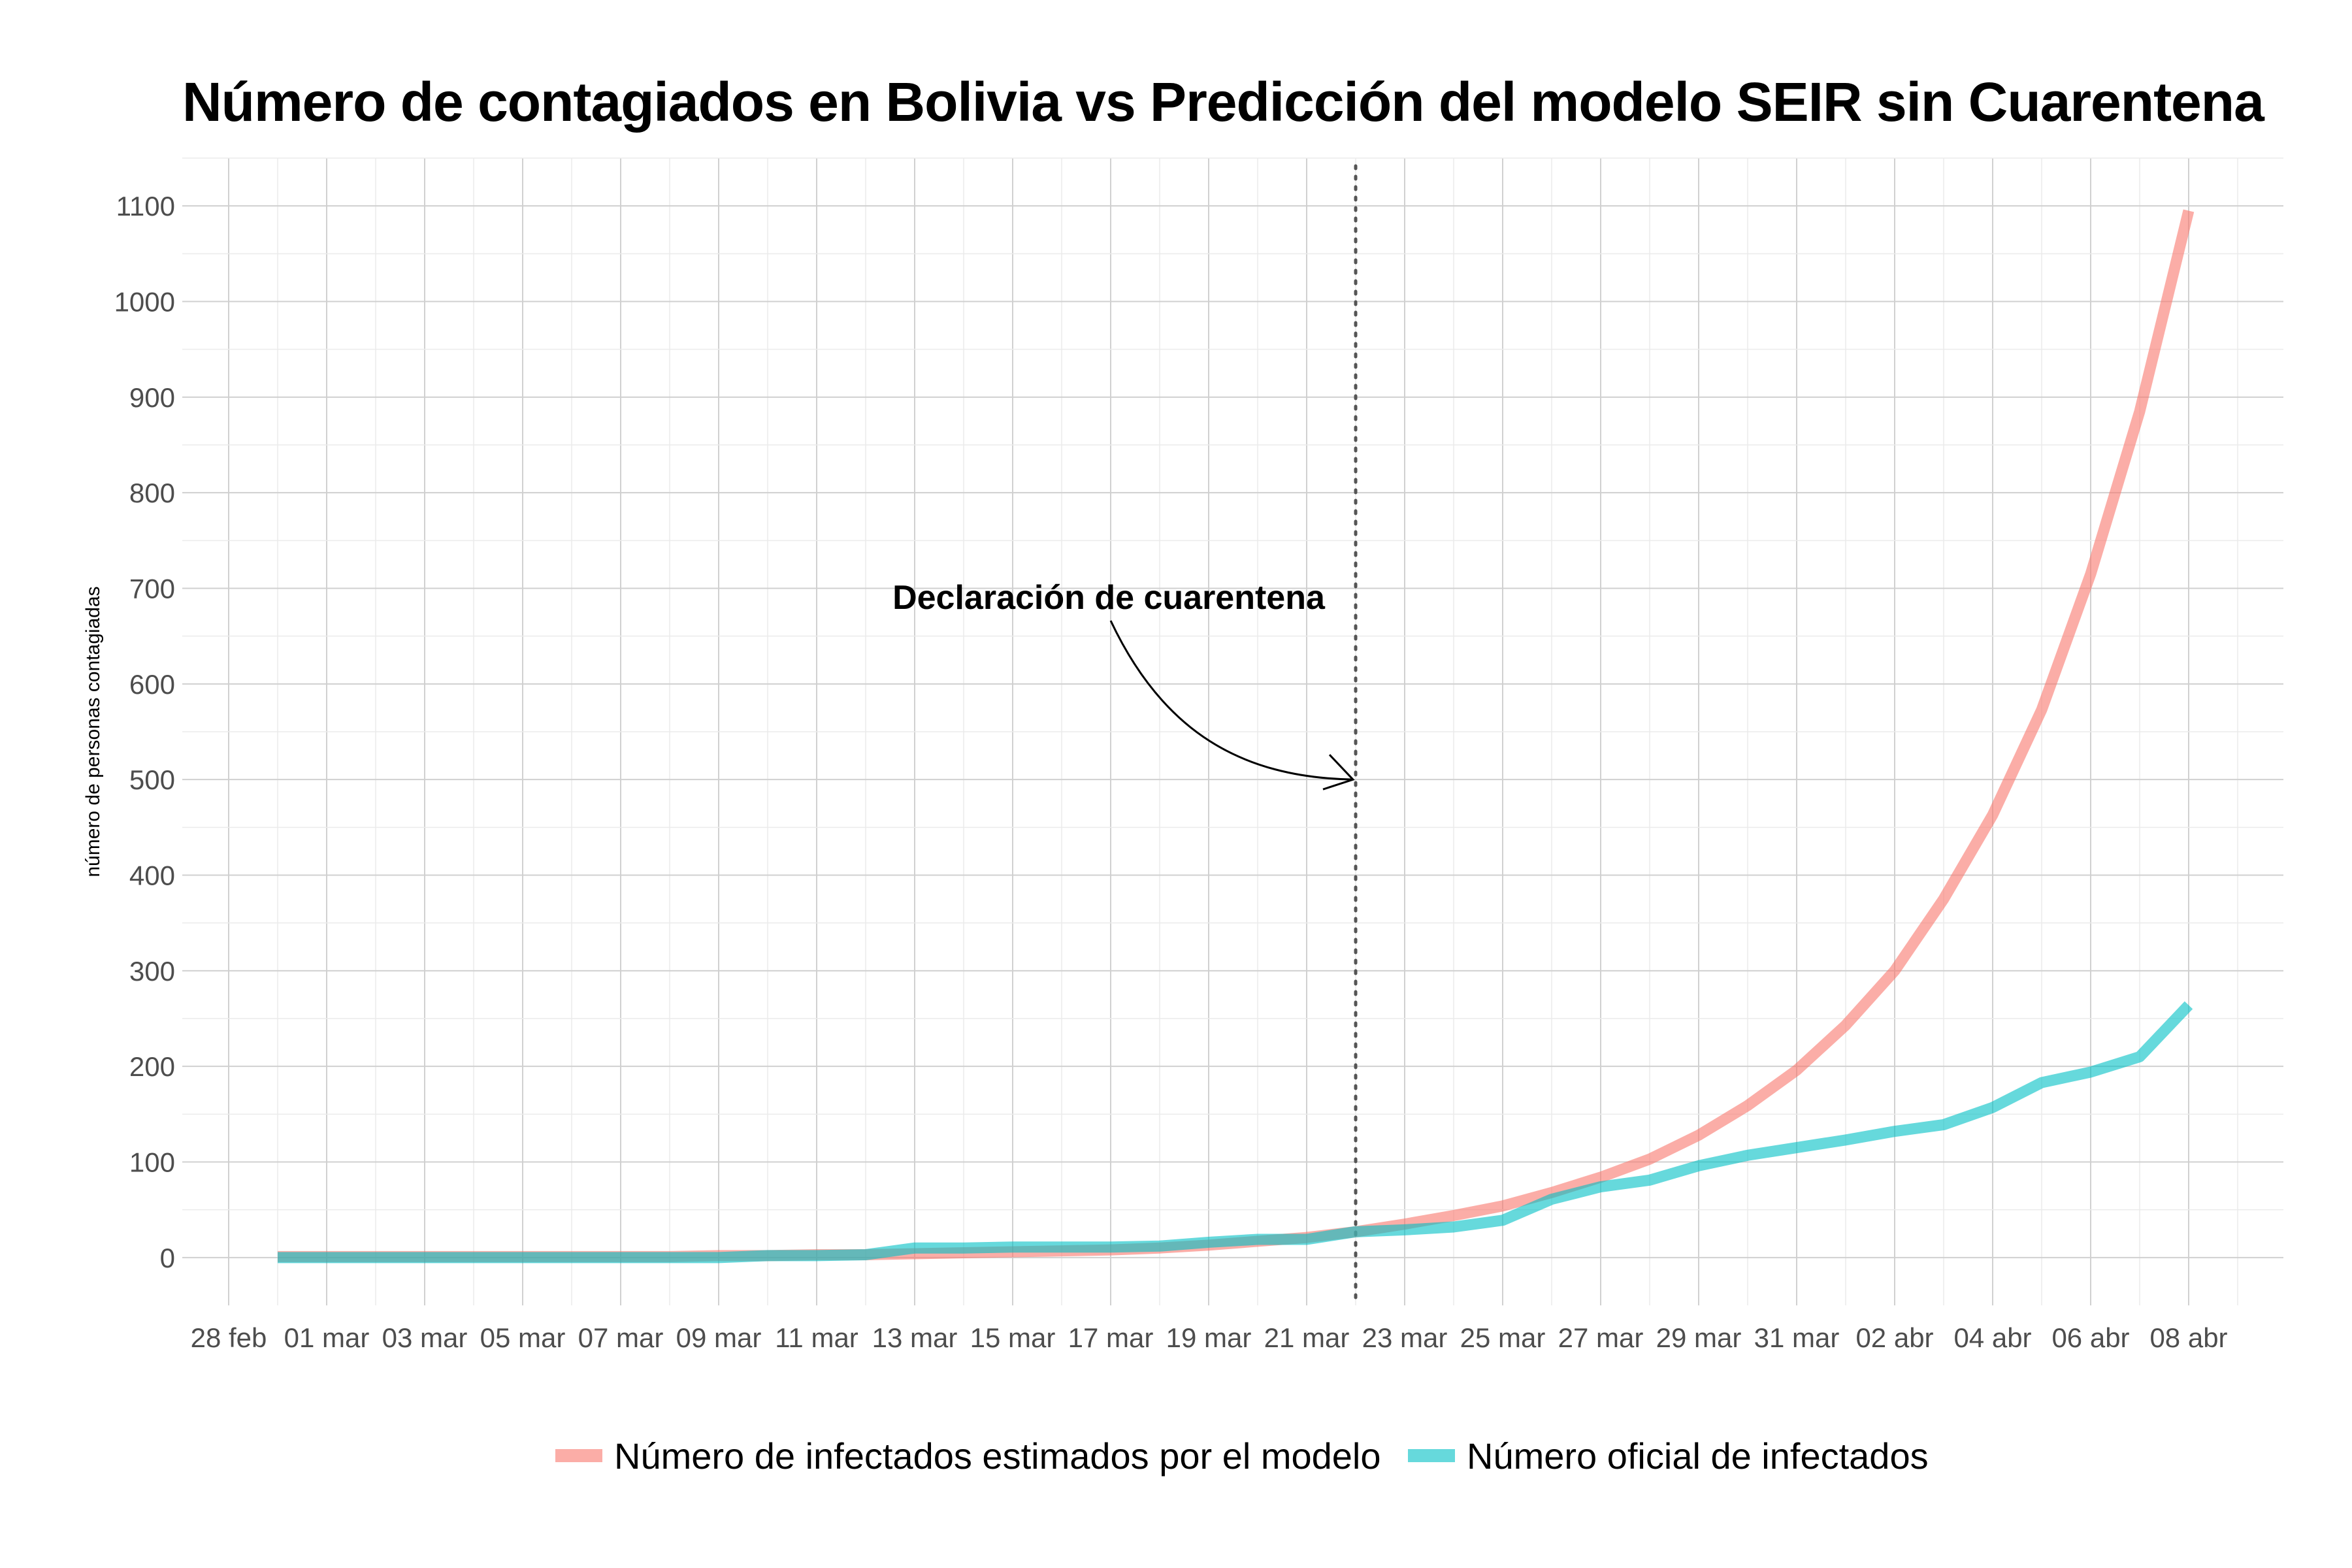 This screenshot has width=2352, height=1568. Describe the element at coordinates (327, 1337) in the screenshot. I see `x-tick-label: 01 mar` at that location.